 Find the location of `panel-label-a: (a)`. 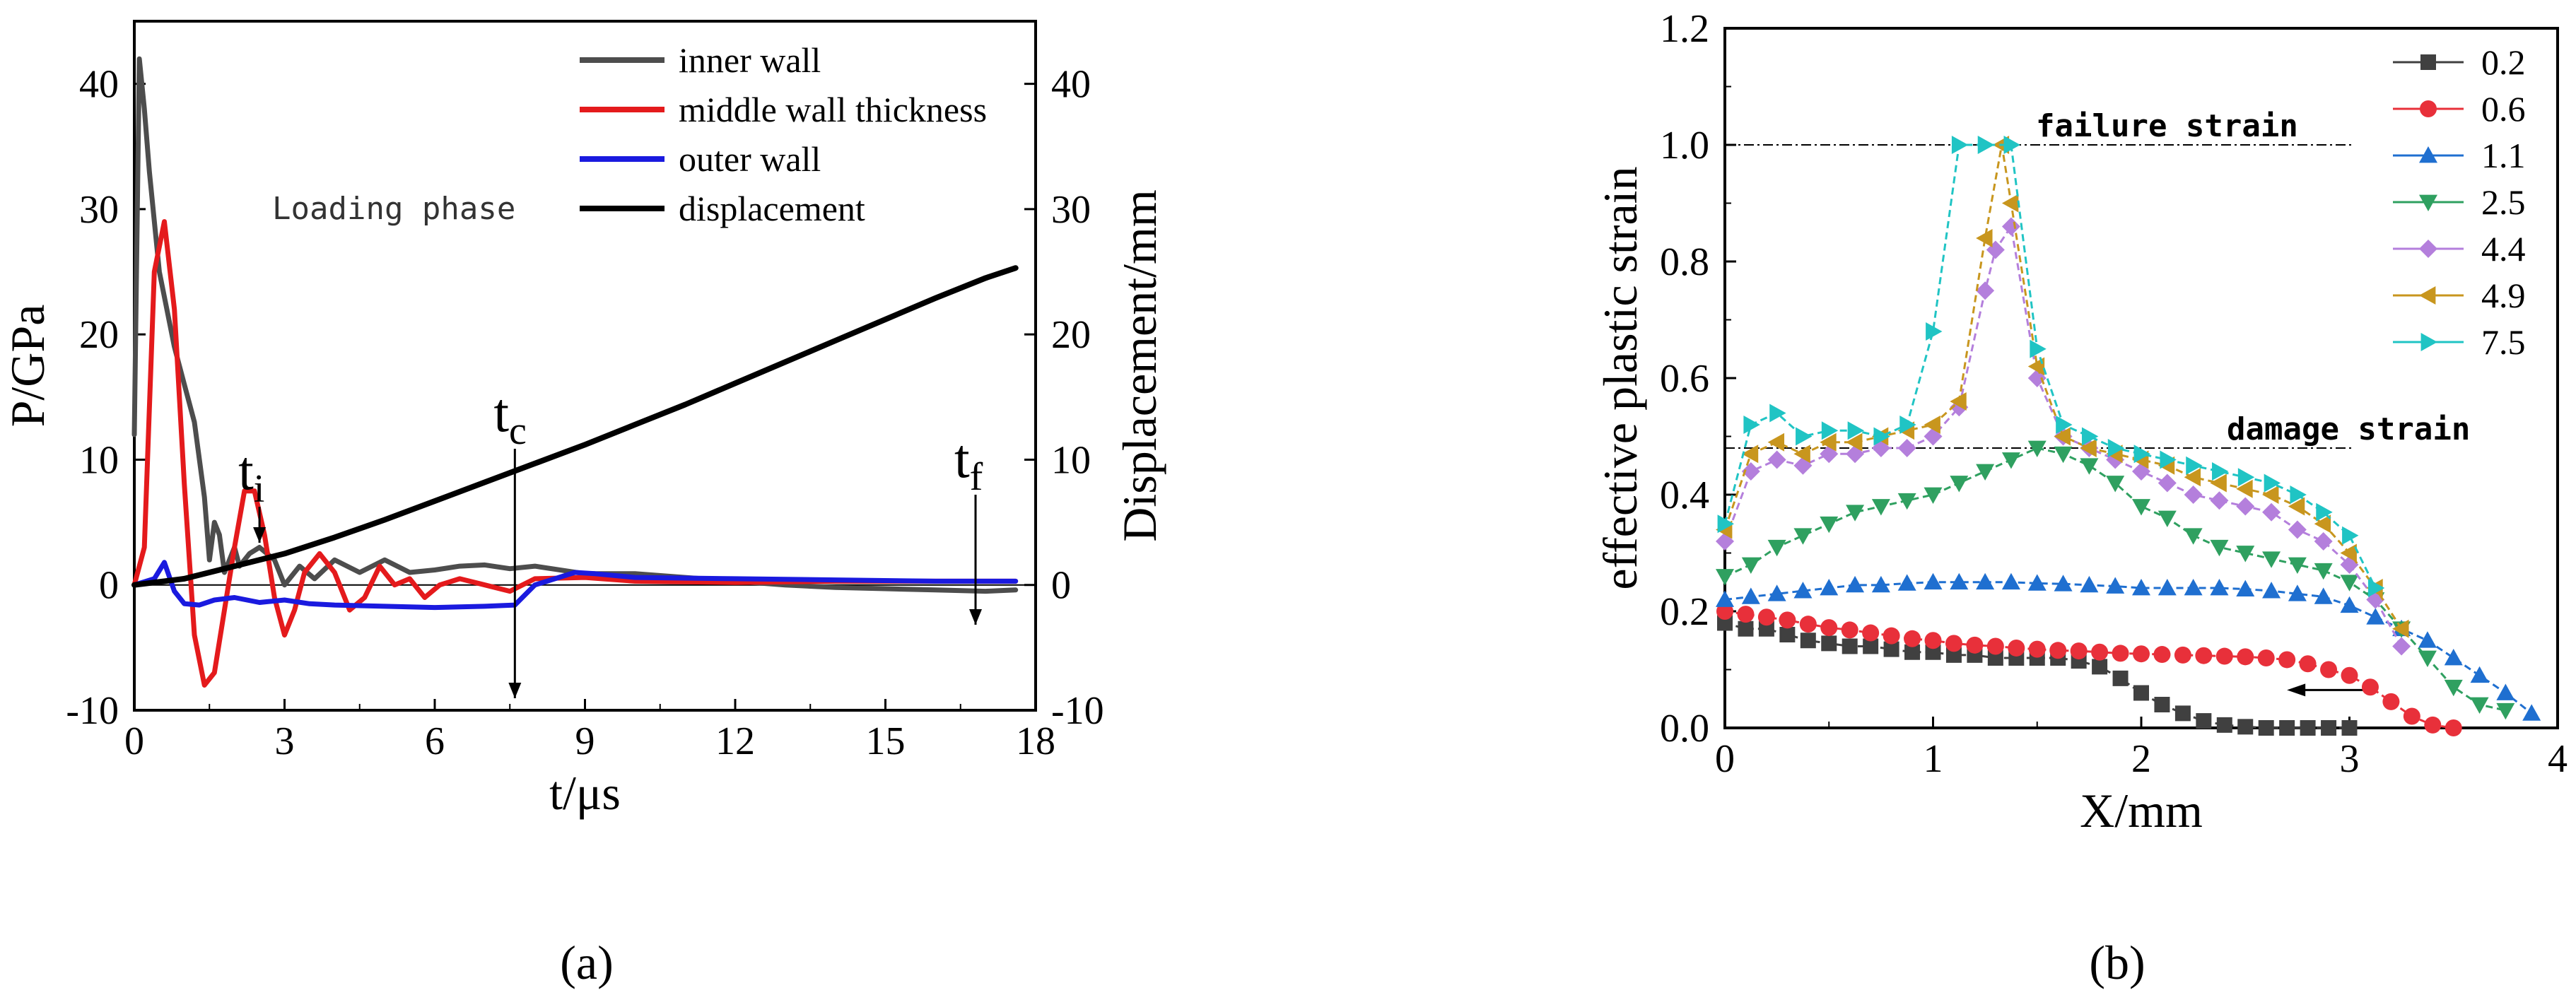

panel-label-a: (a) is located at coordinates (587, 962).